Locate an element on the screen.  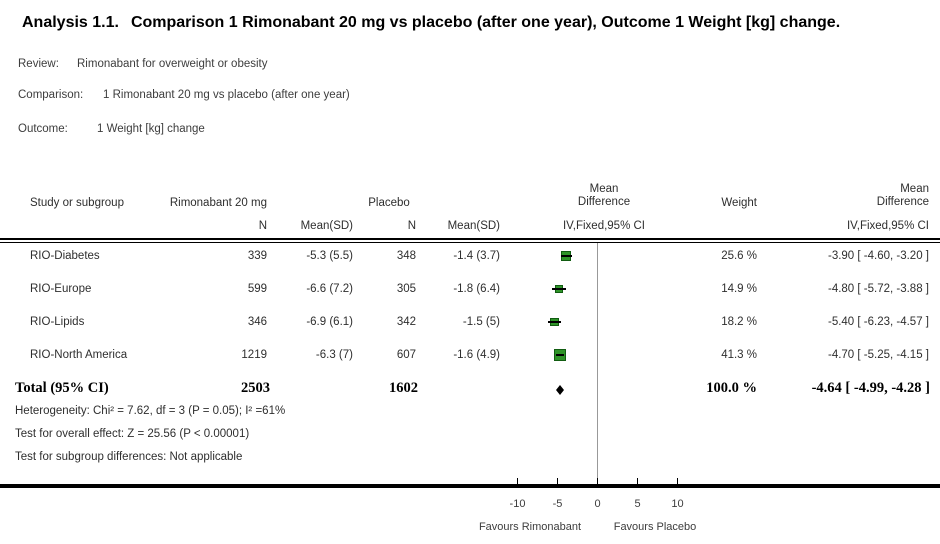
total-n-placebo: 1602 is located at coordinates (403, 388).